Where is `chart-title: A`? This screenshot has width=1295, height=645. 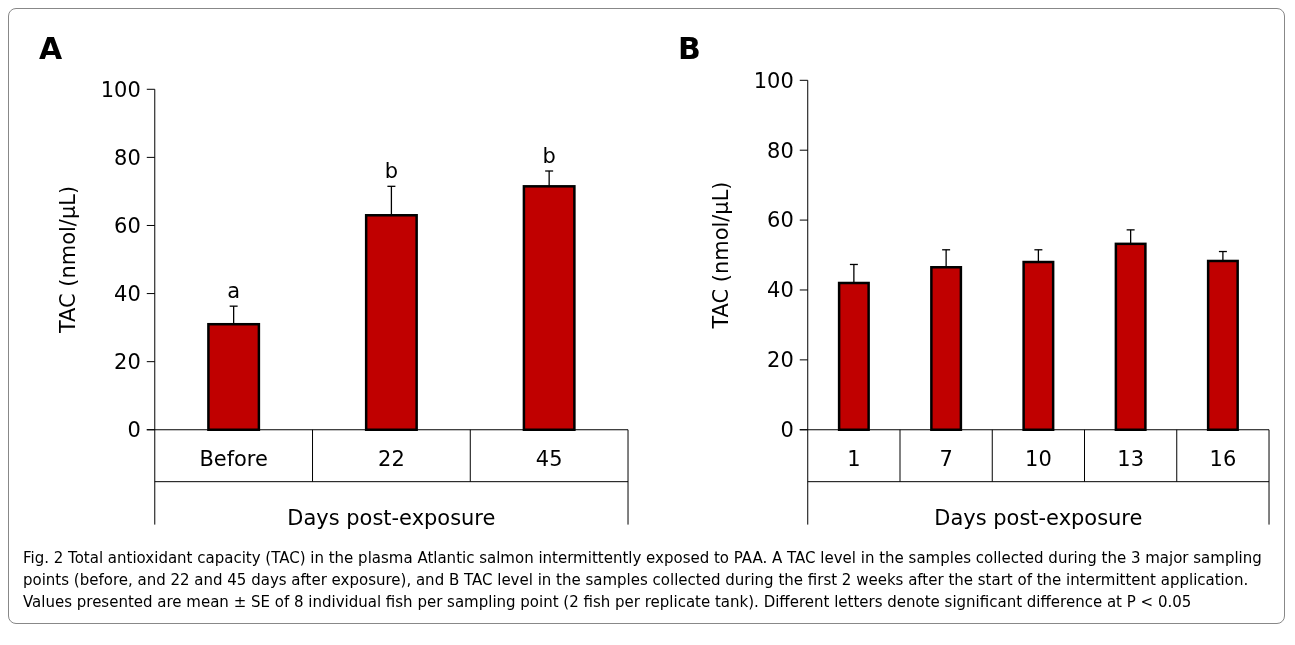
chart-title: A is located at coordinates (50, 49).